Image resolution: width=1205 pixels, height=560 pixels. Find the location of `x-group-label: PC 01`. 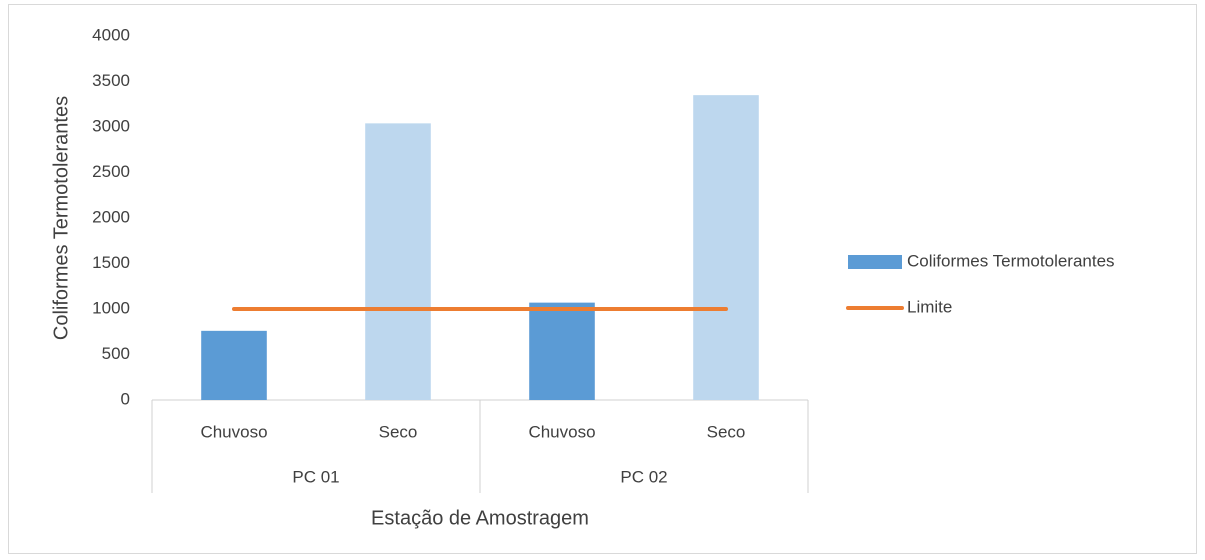

x-group-label: PC 01 is located at coordinates (315, 476).